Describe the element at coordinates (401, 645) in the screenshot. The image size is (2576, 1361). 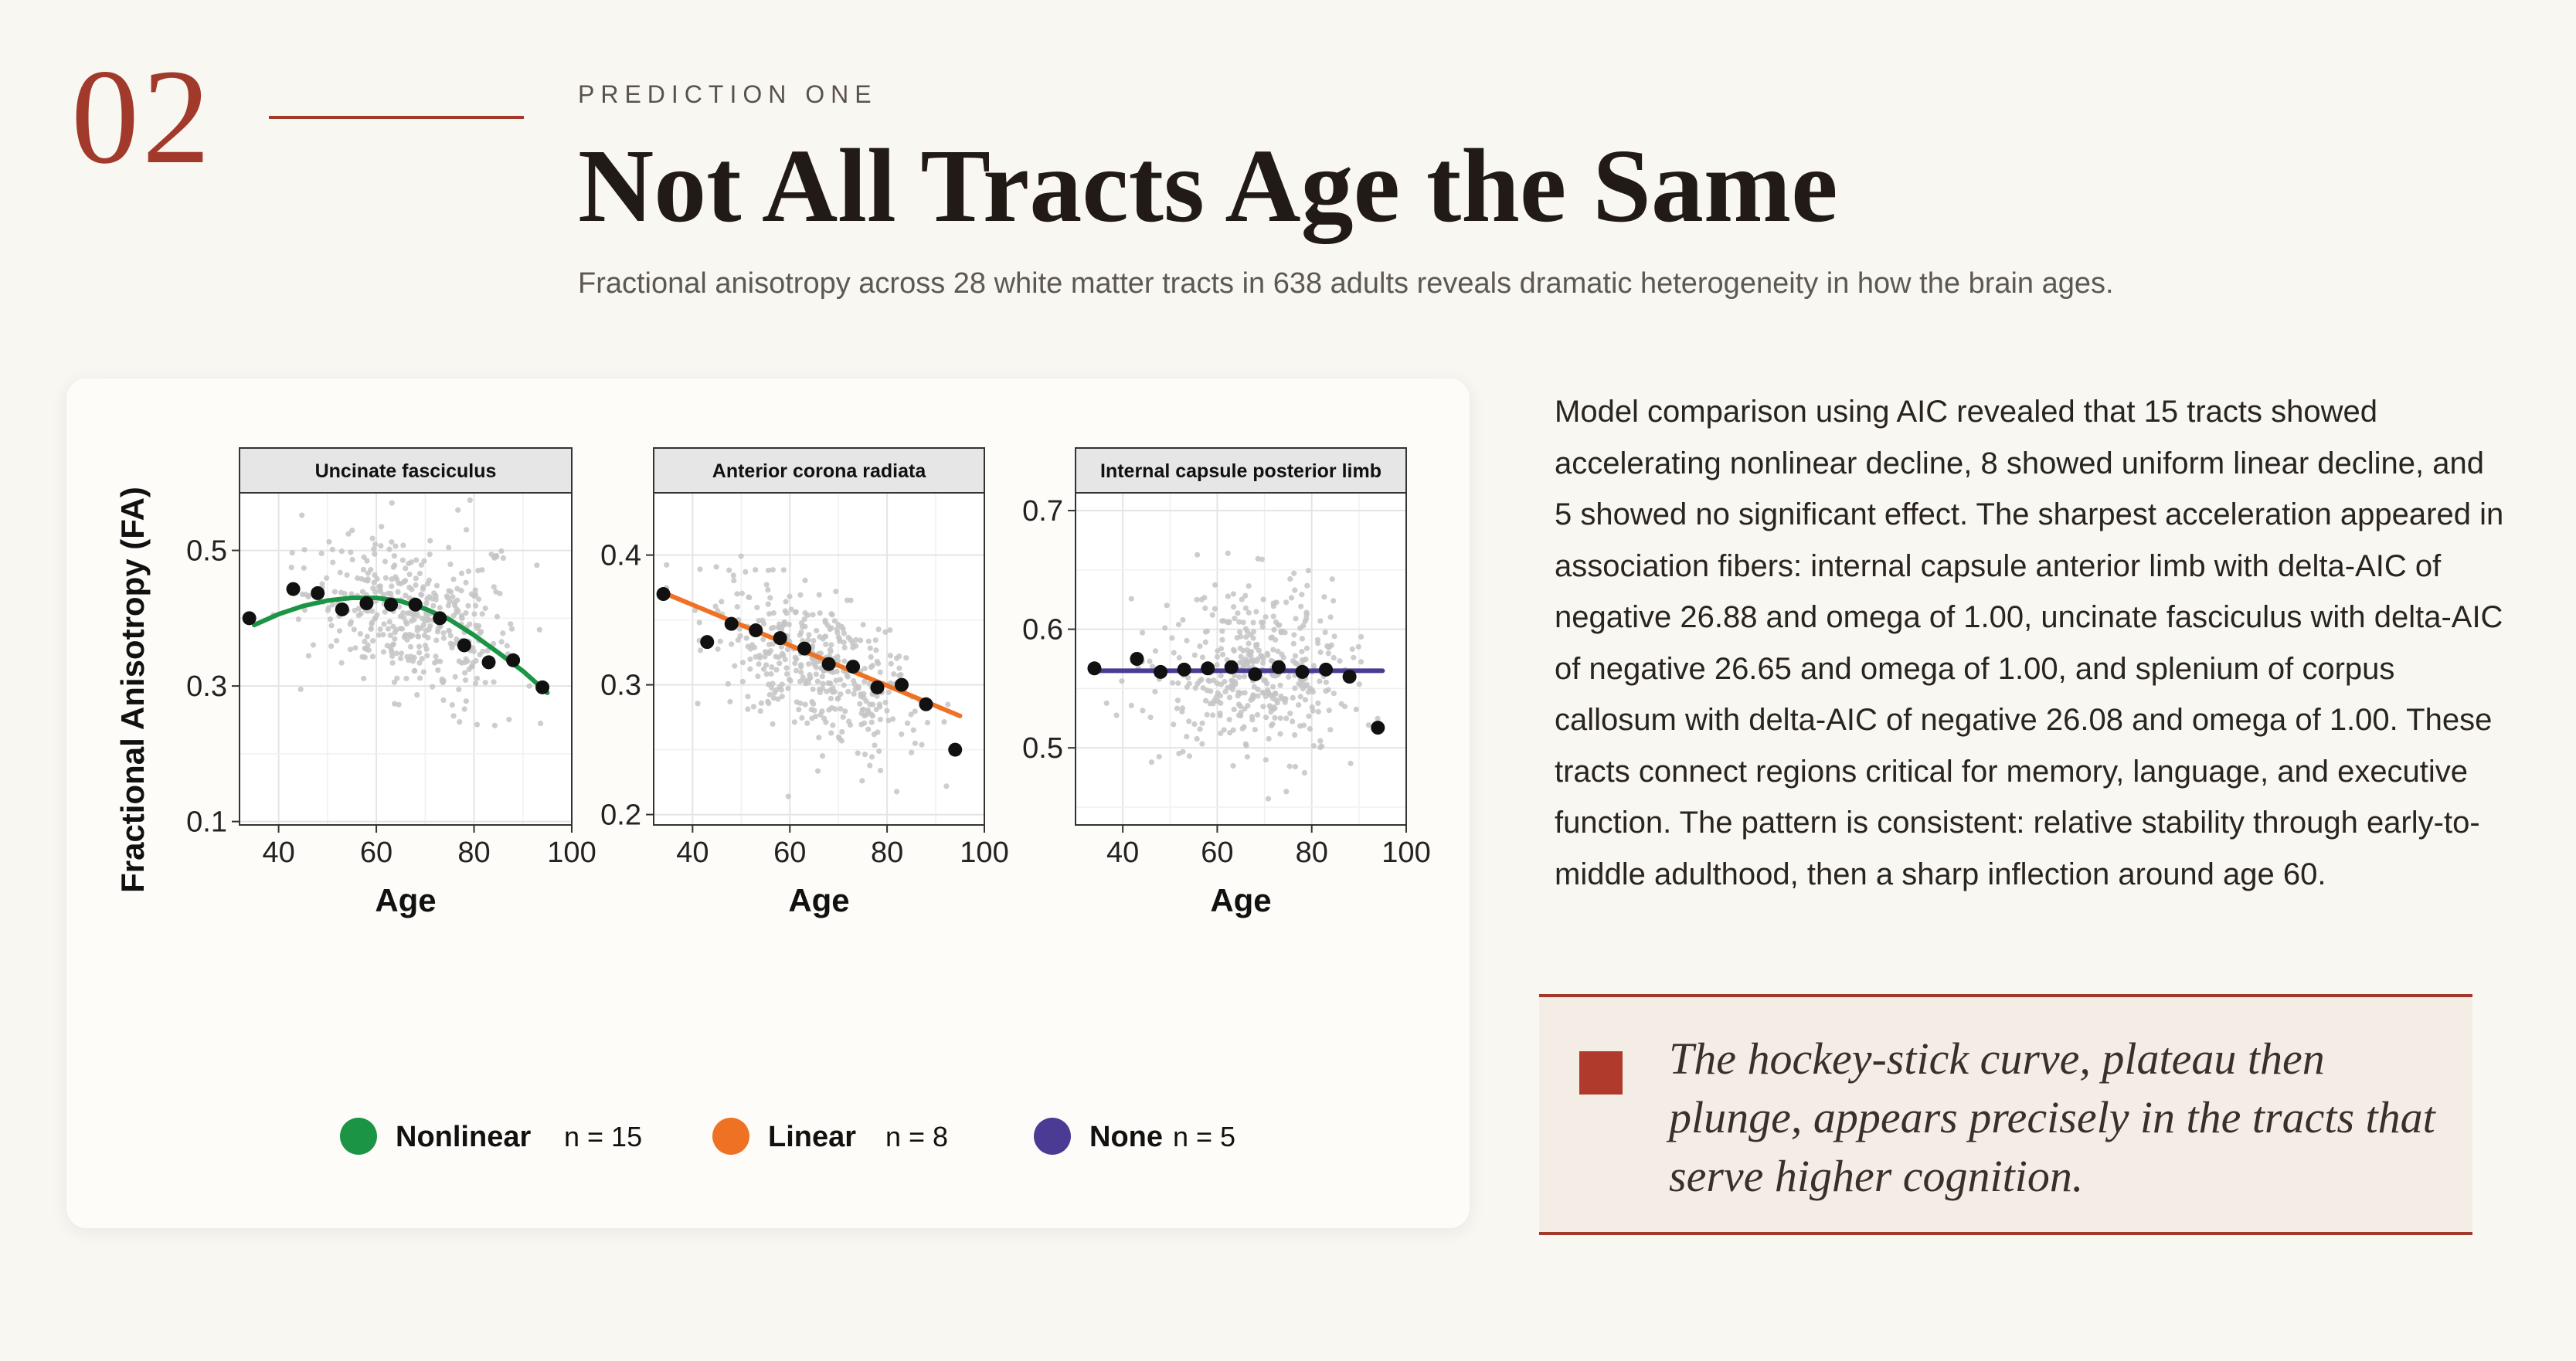
I see `fit-line-nonlinear` at that location.